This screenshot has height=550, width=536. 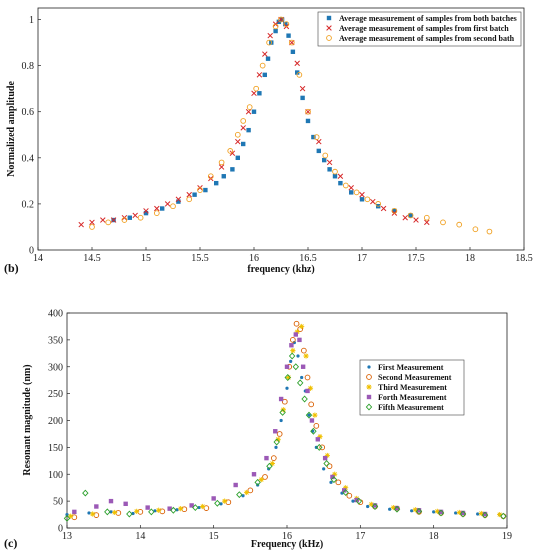 I want to click on chart-c-ytick-label: 350, so click(x=55, y=340).